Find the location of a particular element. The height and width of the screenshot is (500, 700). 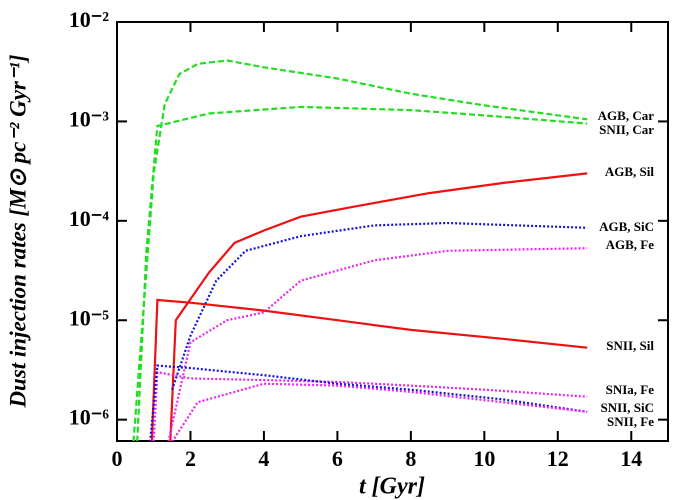

y-tick-label: 10⁻⁶ is located at coordinates (89, 417).